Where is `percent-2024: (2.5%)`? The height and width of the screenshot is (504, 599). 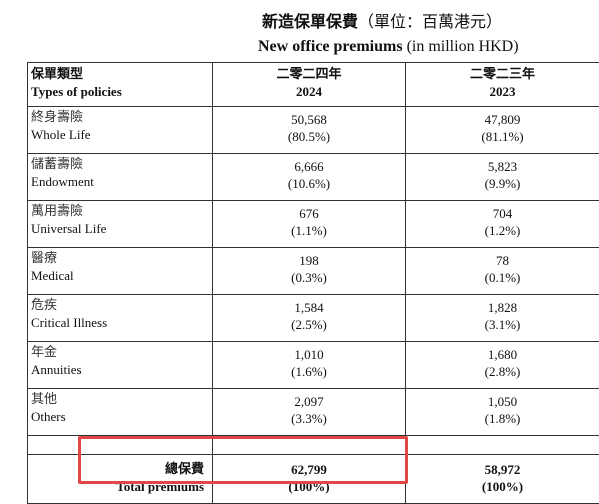
percent-2024: (2.5%) is located at coordinates (309, 324).